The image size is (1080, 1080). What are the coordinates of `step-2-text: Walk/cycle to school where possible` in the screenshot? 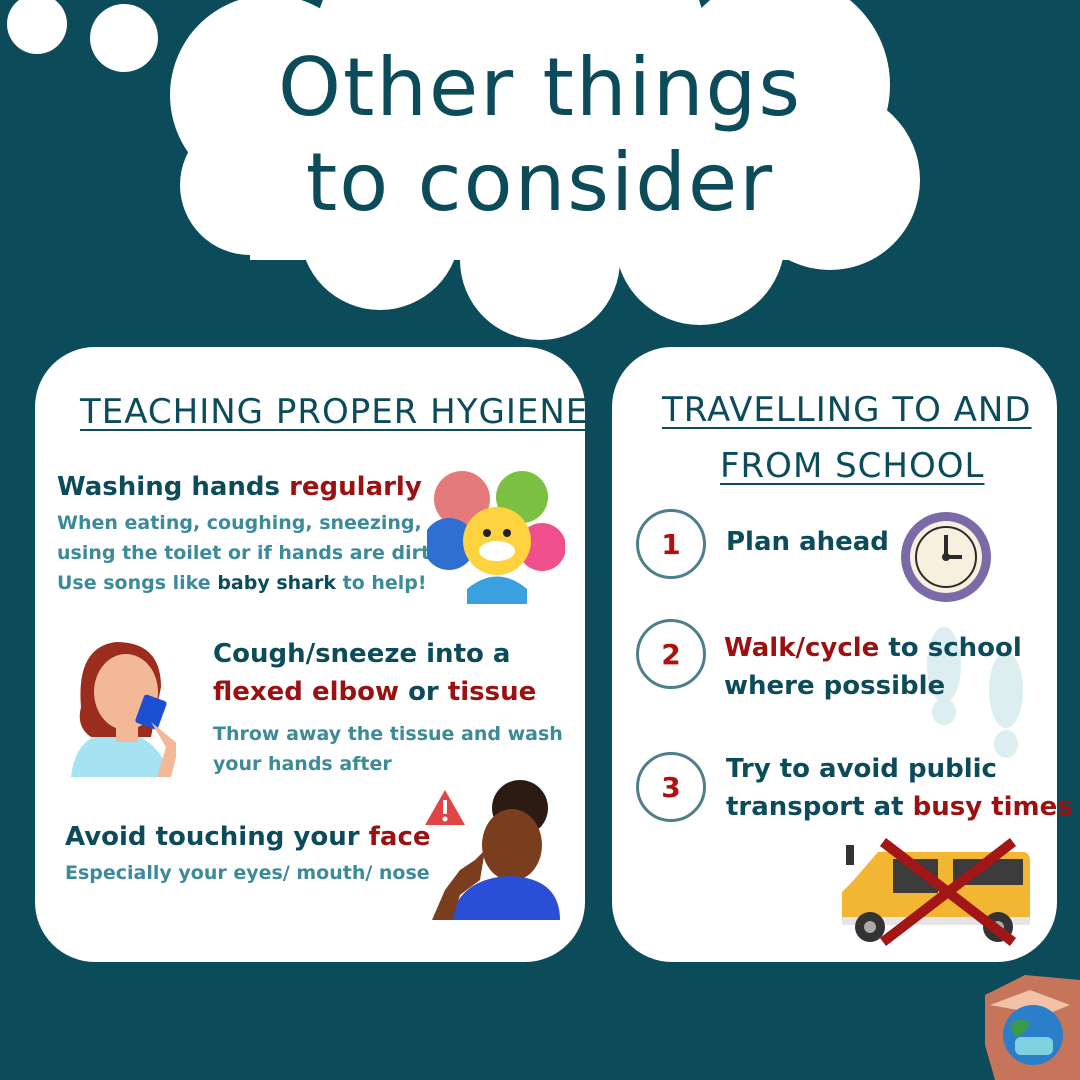 It's located at (873, 667).